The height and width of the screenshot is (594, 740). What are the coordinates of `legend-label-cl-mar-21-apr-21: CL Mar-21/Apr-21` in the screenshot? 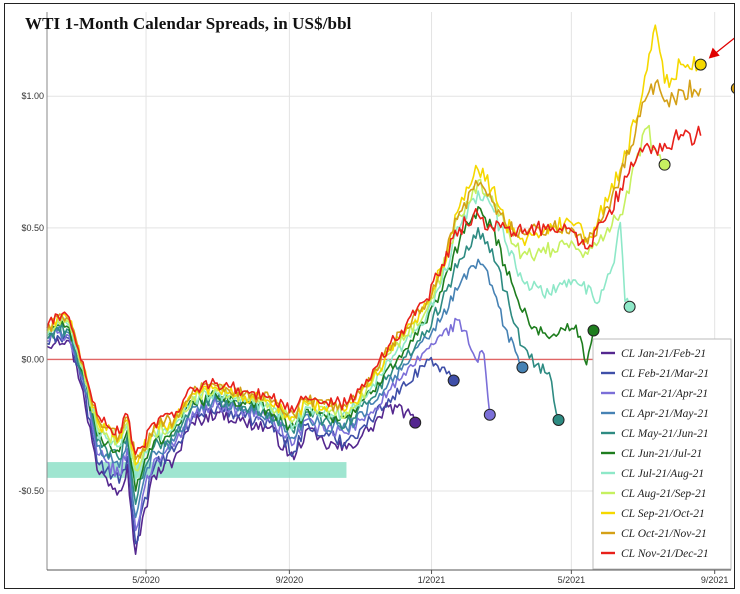 It's located at (664, 394).